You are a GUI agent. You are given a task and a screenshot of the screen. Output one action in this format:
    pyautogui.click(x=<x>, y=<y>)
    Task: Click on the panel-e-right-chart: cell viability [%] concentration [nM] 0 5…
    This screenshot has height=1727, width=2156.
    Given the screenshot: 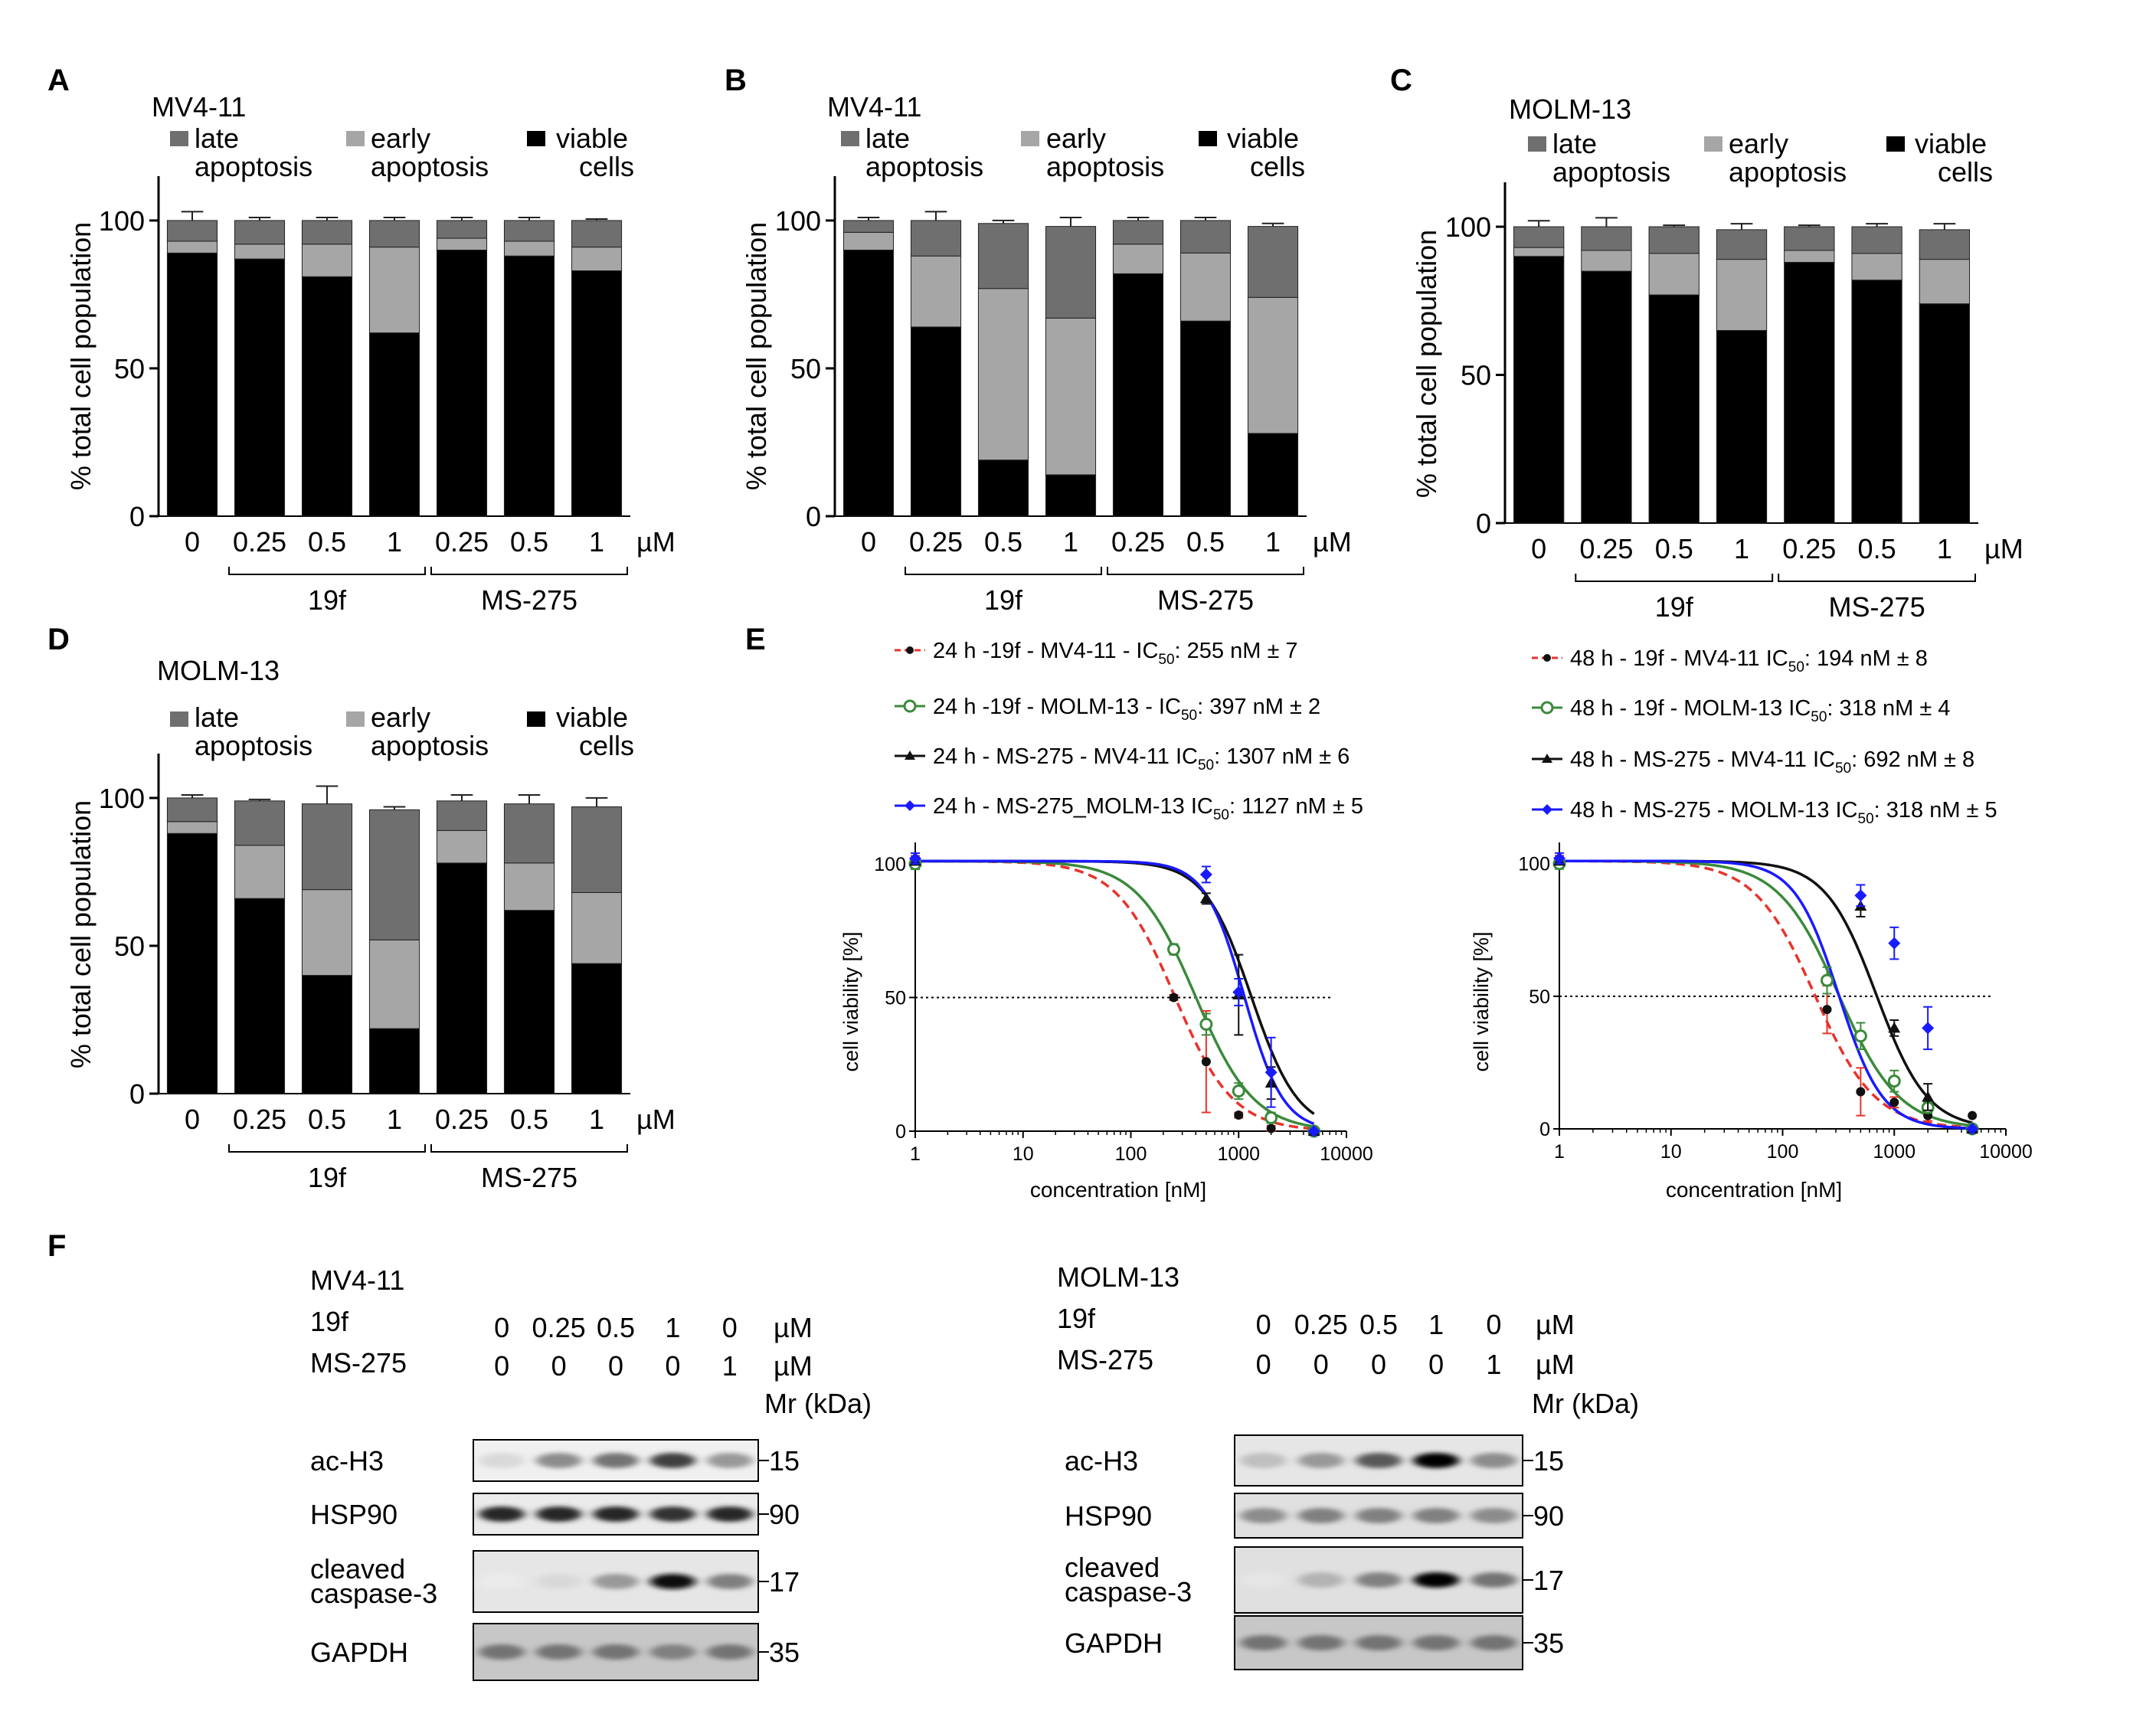 What is the action you would take?
    pyautogui.click(x=1752, y=1022)
    